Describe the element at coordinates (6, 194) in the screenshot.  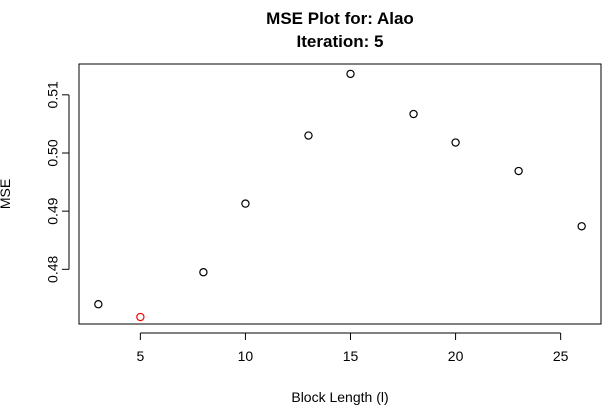
I see `y-axis-label: MSE` at that location.